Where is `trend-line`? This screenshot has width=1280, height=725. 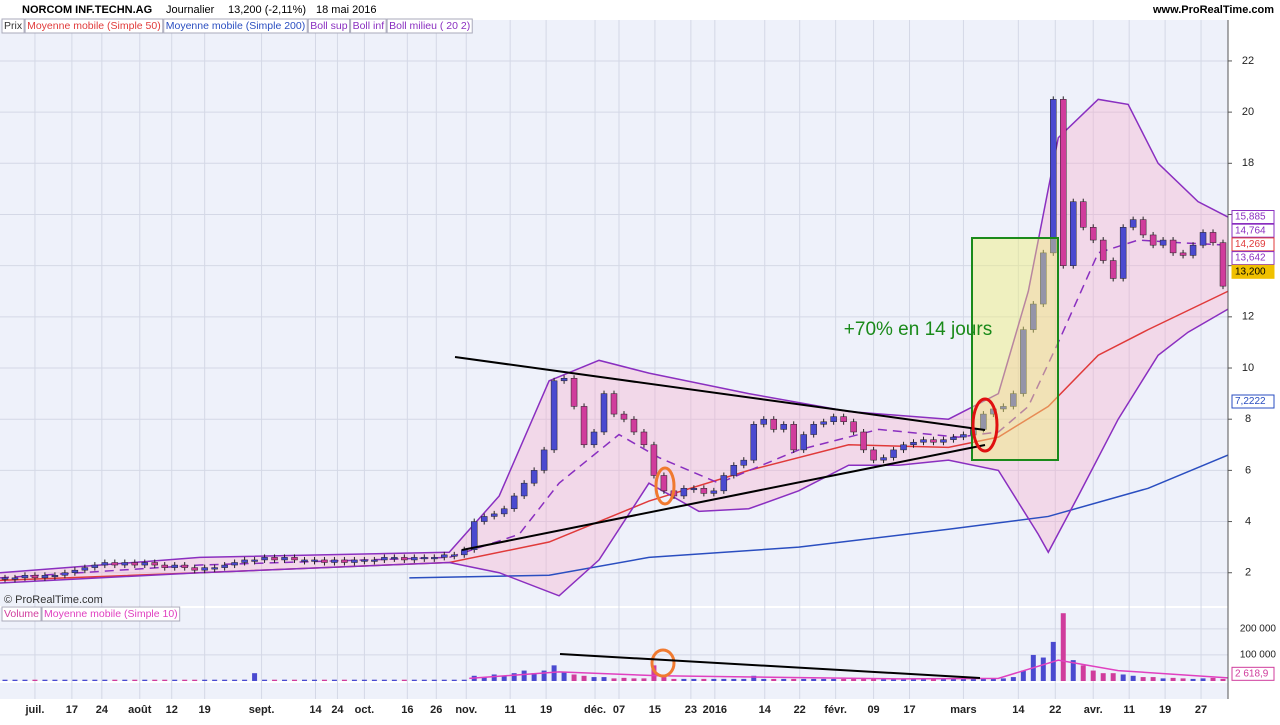
trend-line is located at coordinates (723, 497).